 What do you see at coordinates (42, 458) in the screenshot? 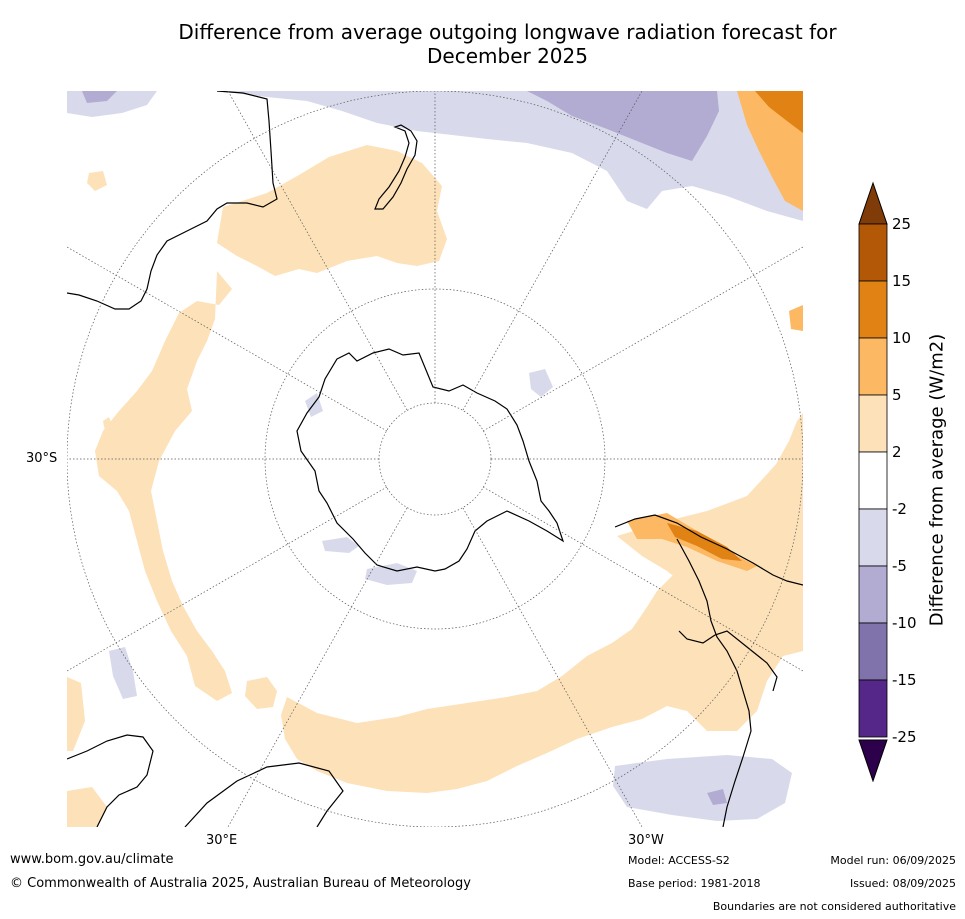
I see `latitude-label-30s: 30°S` at bounding box center [42, 458].